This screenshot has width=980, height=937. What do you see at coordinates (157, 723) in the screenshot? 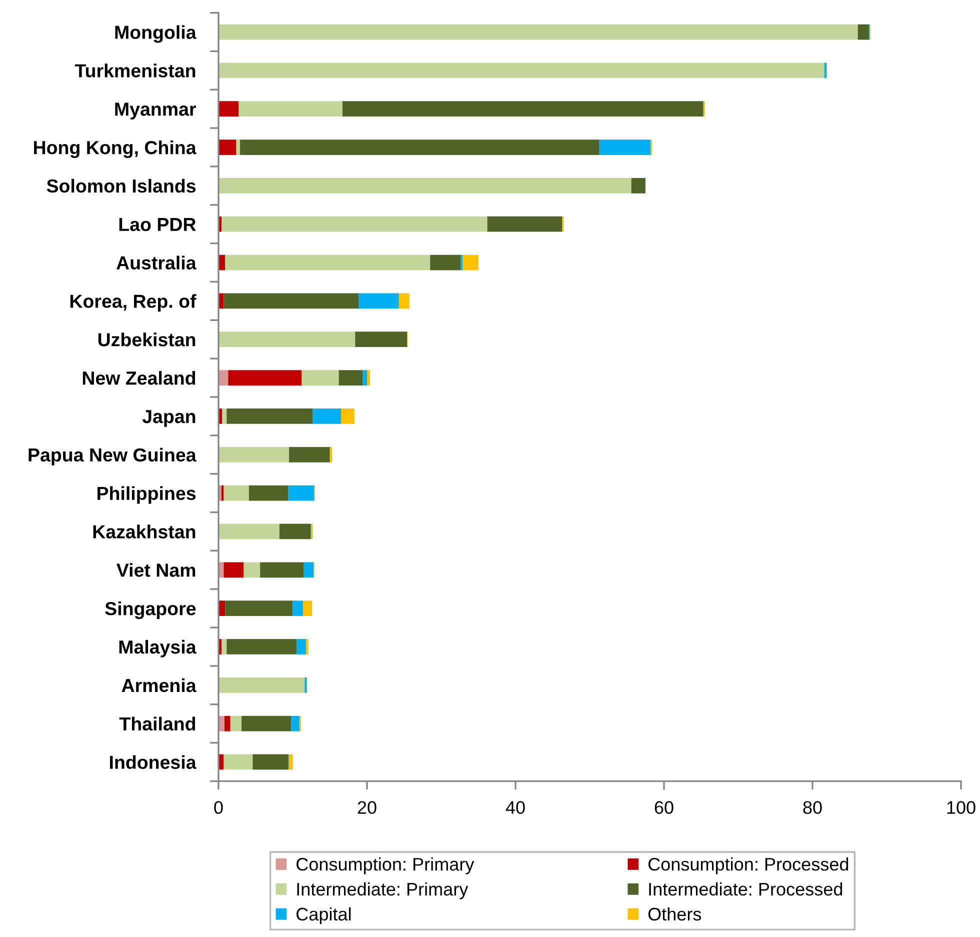
I see `y-tick-label: Thailand` at bounding box center [157, 723].